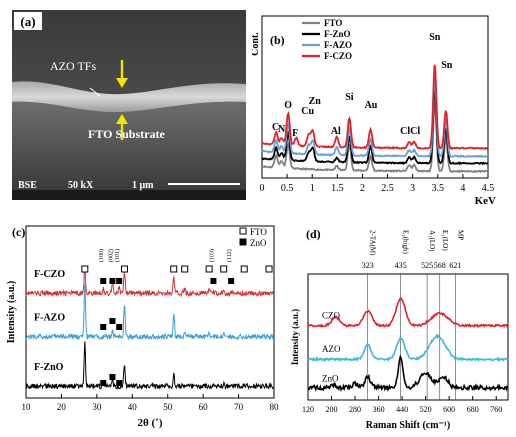 This screenshot has height=437, width=516. I want to click on panel-a-label: (a), so click(27, 21).